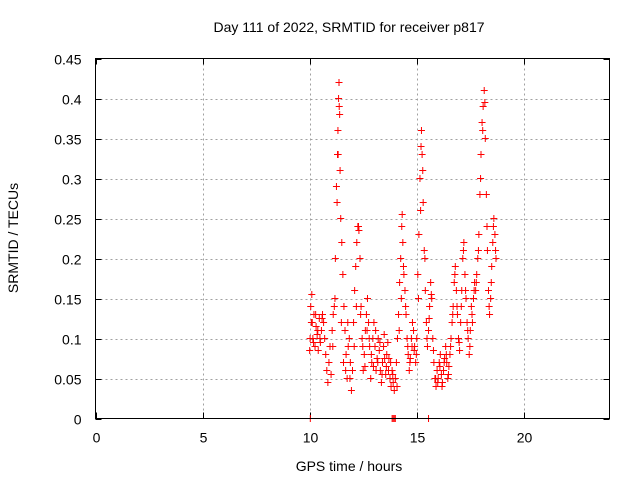  Describe the element at coordinates (525, 438) in the screenshot. I see `x-tick-label: 20` at that location.